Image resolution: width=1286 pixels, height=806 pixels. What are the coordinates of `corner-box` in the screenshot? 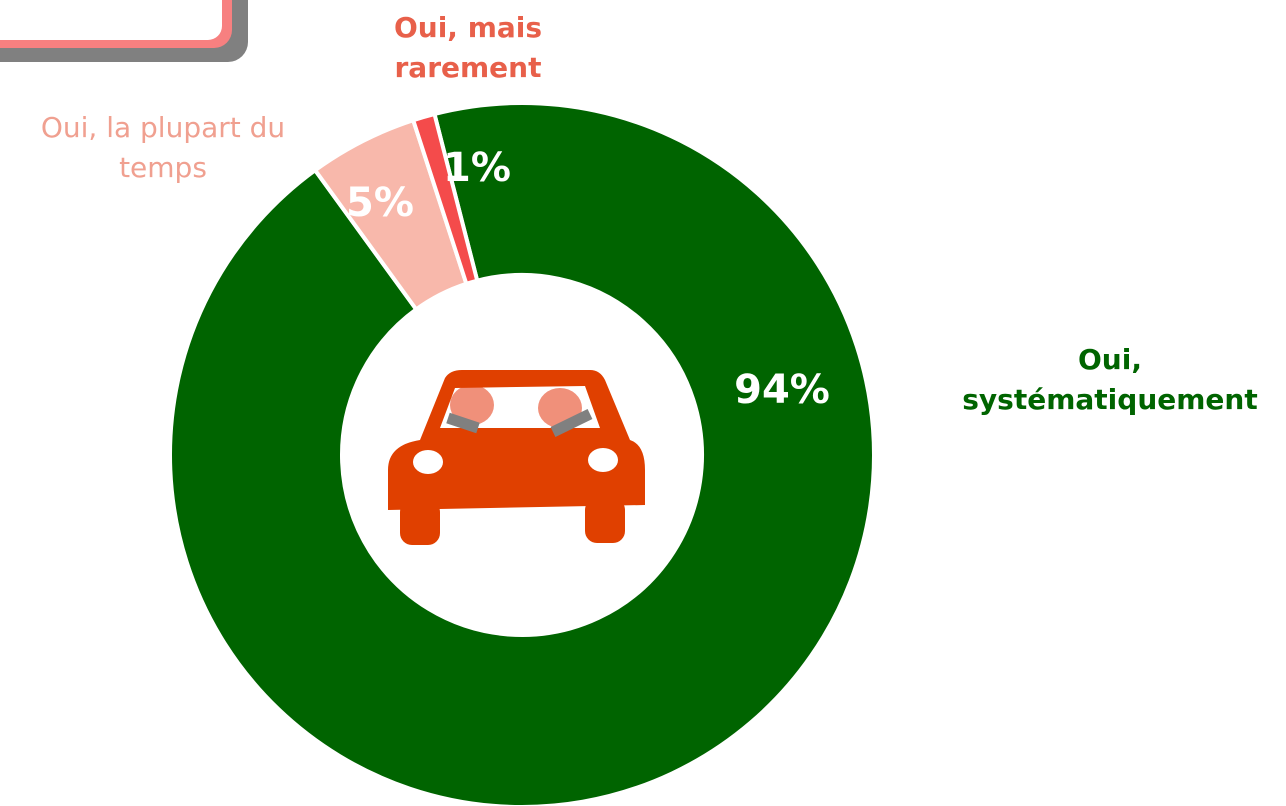 It's located at (124, 31).